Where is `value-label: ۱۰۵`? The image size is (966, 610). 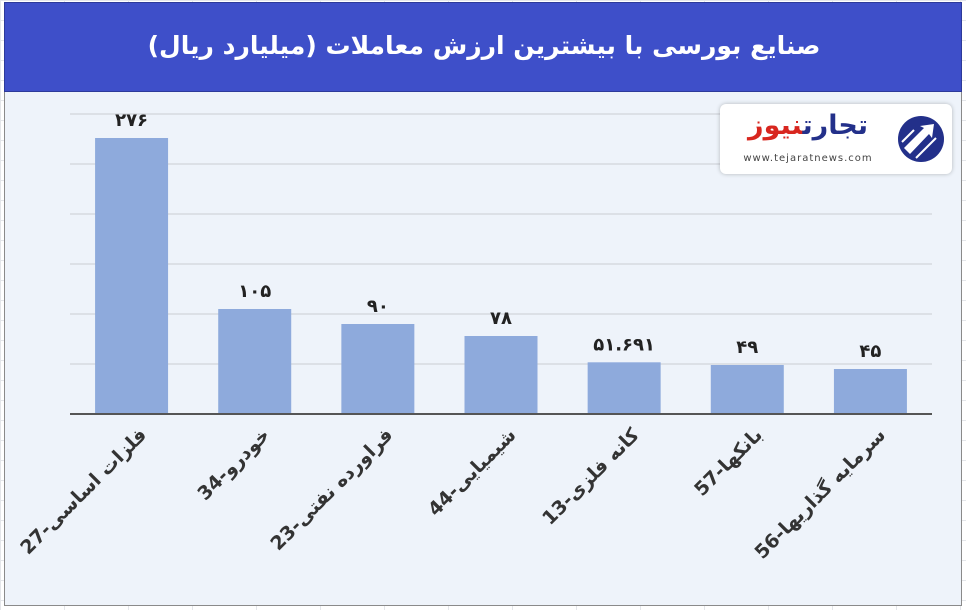
value-label: ۱۰۵ is located at coordinates (254, 291).